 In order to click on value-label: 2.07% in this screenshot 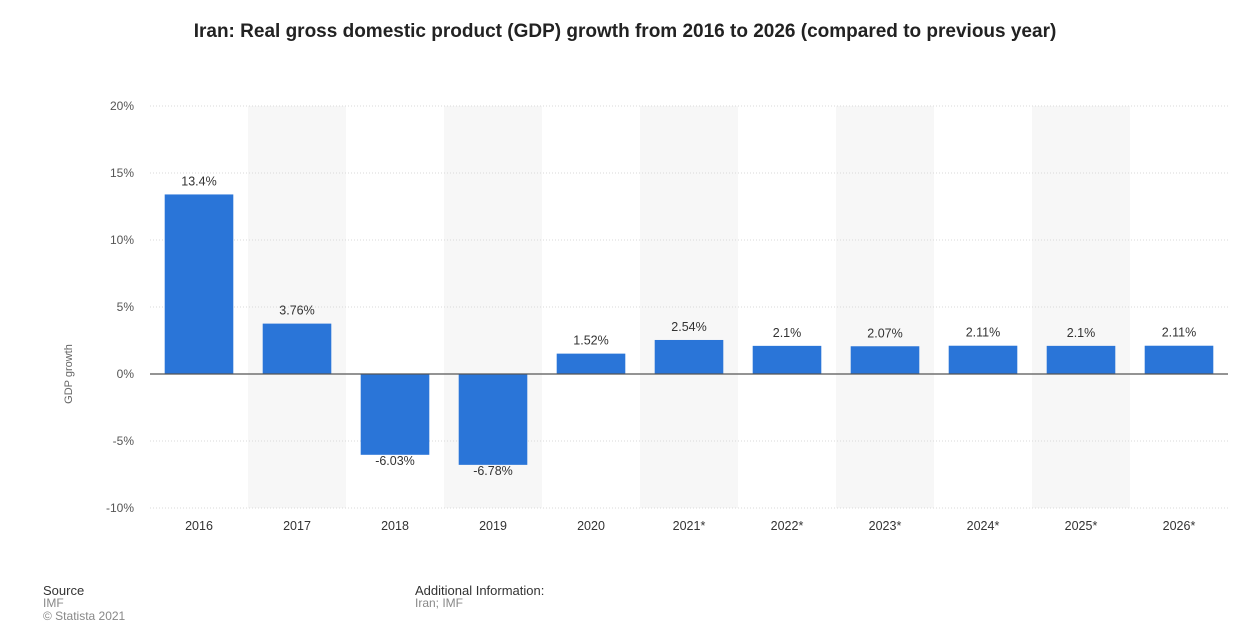, I will do `click(884, 333)`.